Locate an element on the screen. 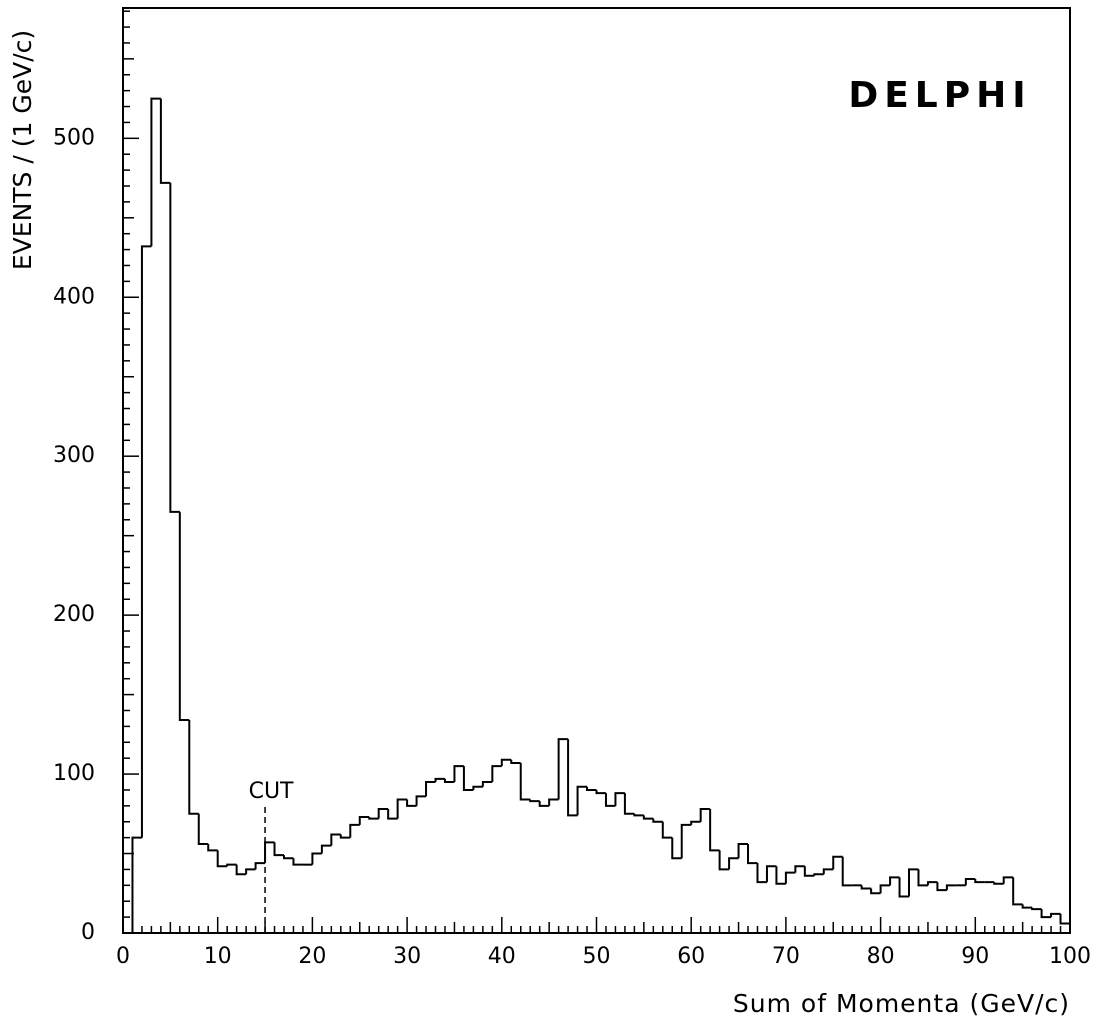 The image size is (1103, 1027). y-axis-label: EVENTS / (1 GeV/c) is located at coordinates (22, 150).